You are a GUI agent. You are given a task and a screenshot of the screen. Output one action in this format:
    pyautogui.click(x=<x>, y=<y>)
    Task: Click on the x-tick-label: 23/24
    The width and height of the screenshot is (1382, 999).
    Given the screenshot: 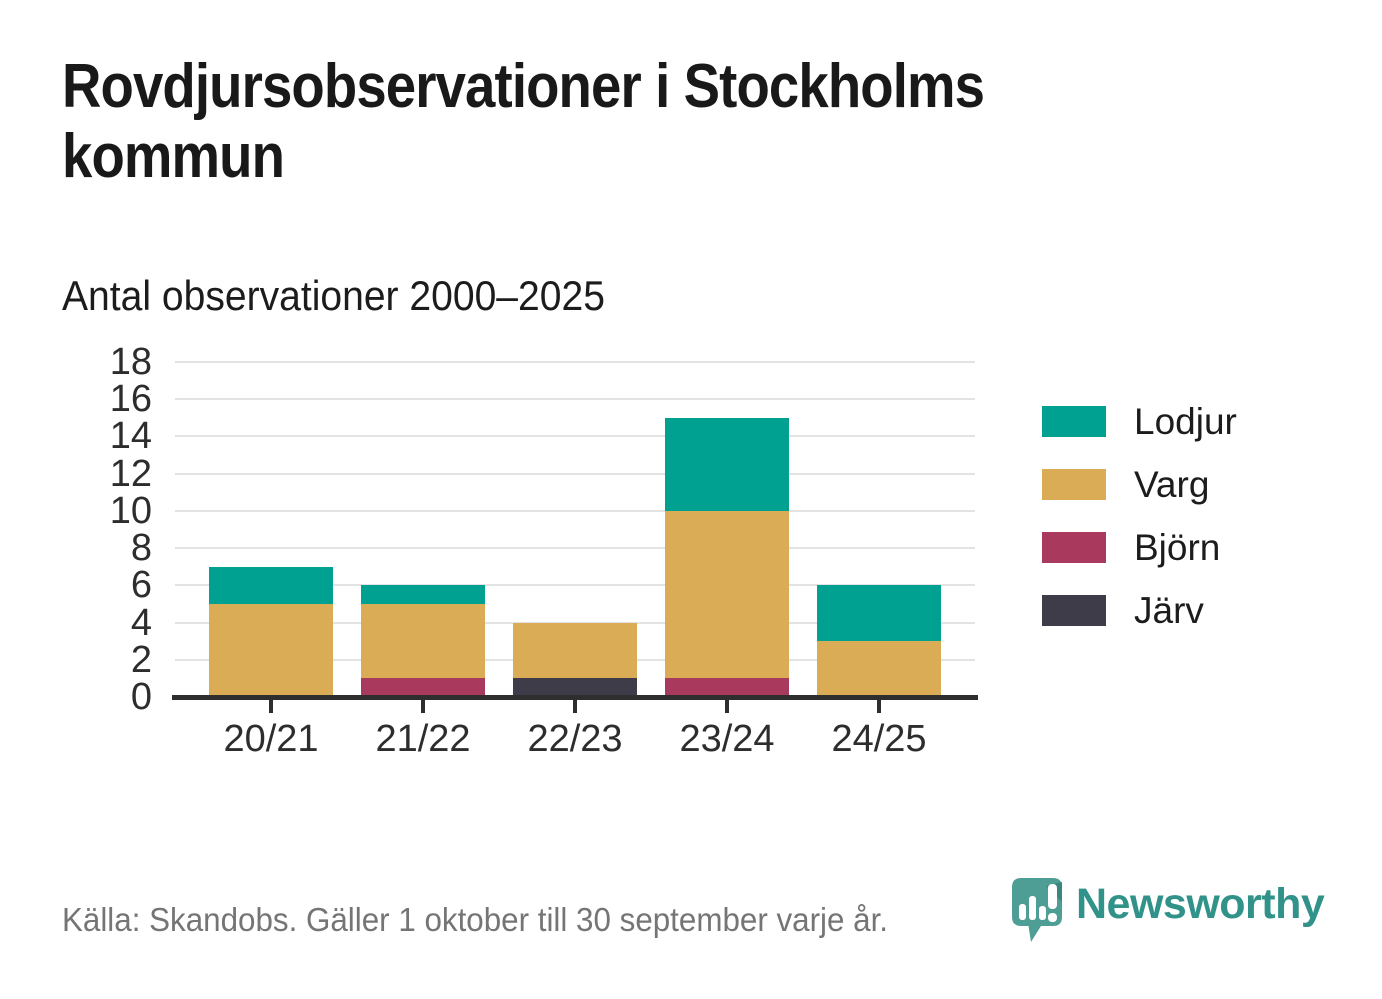 What is the action you would take?
    pyautogui.click(x=727, y=739)
    